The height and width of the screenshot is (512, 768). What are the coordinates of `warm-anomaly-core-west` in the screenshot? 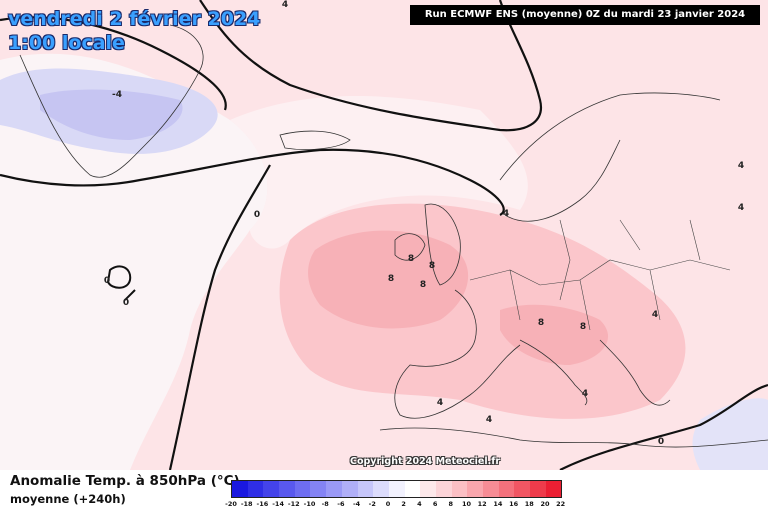 It's located at (388, 279).